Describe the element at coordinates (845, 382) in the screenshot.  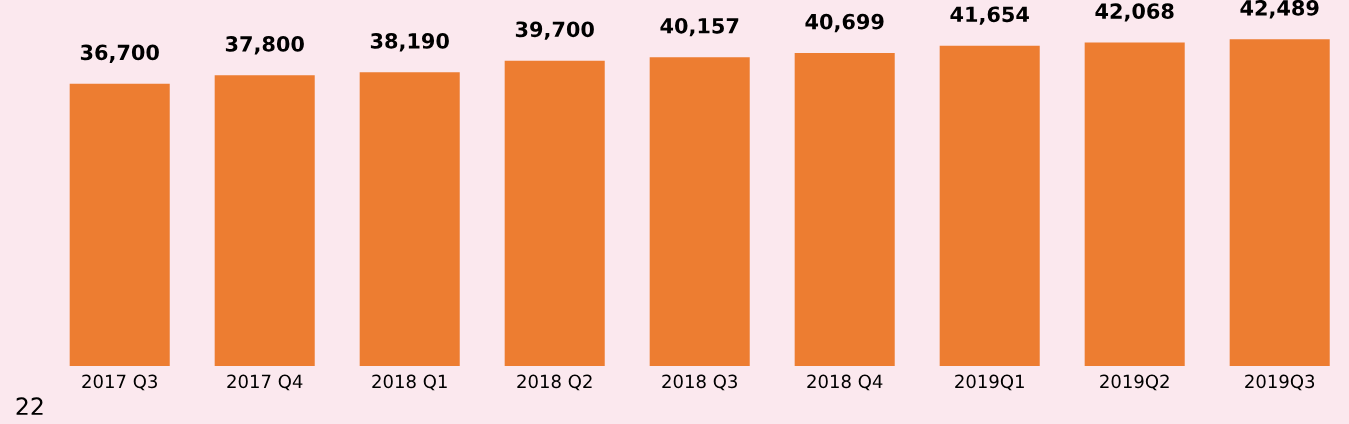
I see `x-tick-label: 2018 Q4` at that location.